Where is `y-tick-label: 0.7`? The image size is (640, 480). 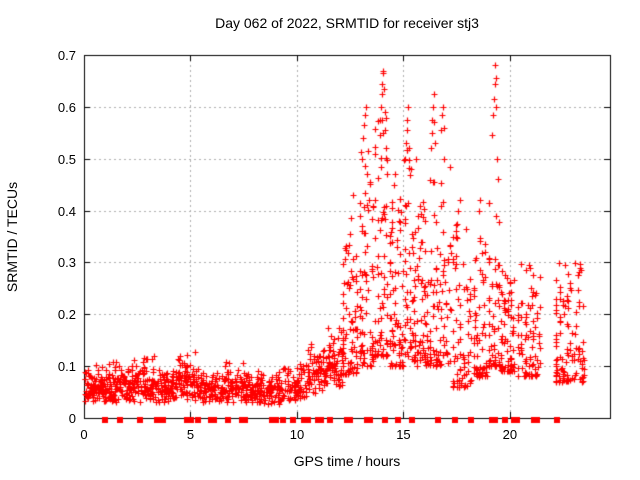
y-tick-label: 0.7 is located at coordinates (66, 55).